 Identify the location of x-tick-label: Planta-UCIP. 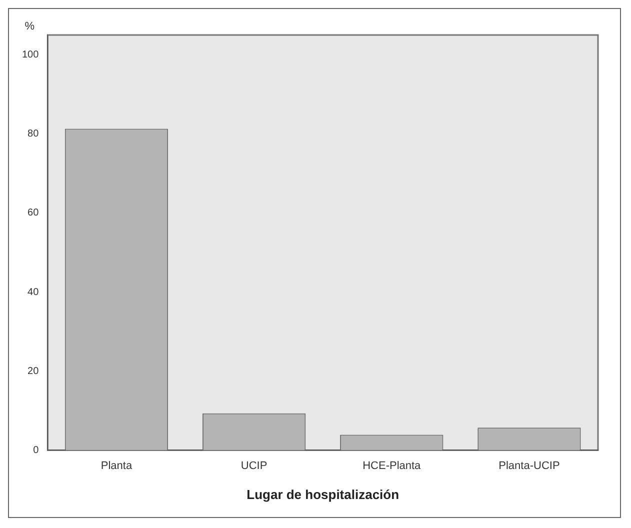
(529, 466).